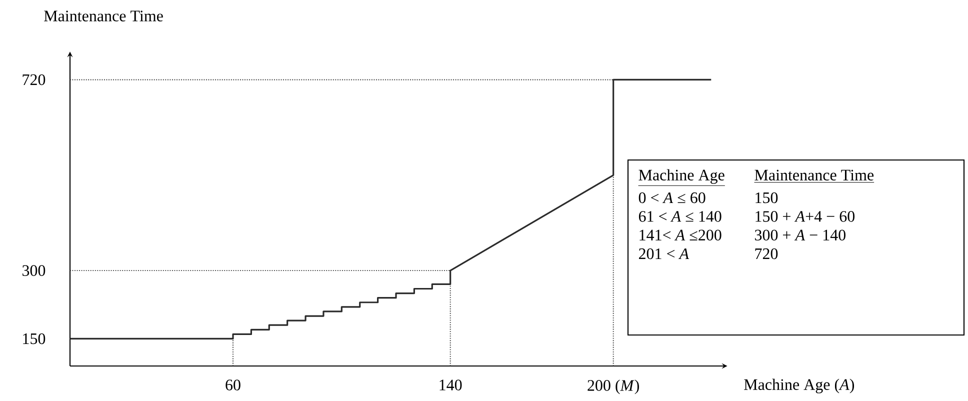 Image resolution: width=968 pixels, height=401 pixels. What do you see at coordinates (680, 216) in the screenshot?
I see `annotation: 61 < A ≤ 140` at bounding box center [680, 216].